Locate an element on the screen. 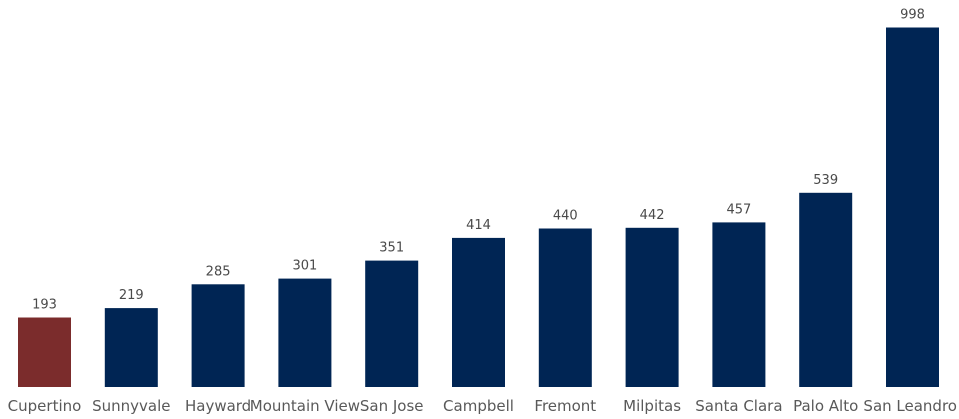 The image size is (959, 419). value-label-hayward: 285 is located at coordinates (218, 271).